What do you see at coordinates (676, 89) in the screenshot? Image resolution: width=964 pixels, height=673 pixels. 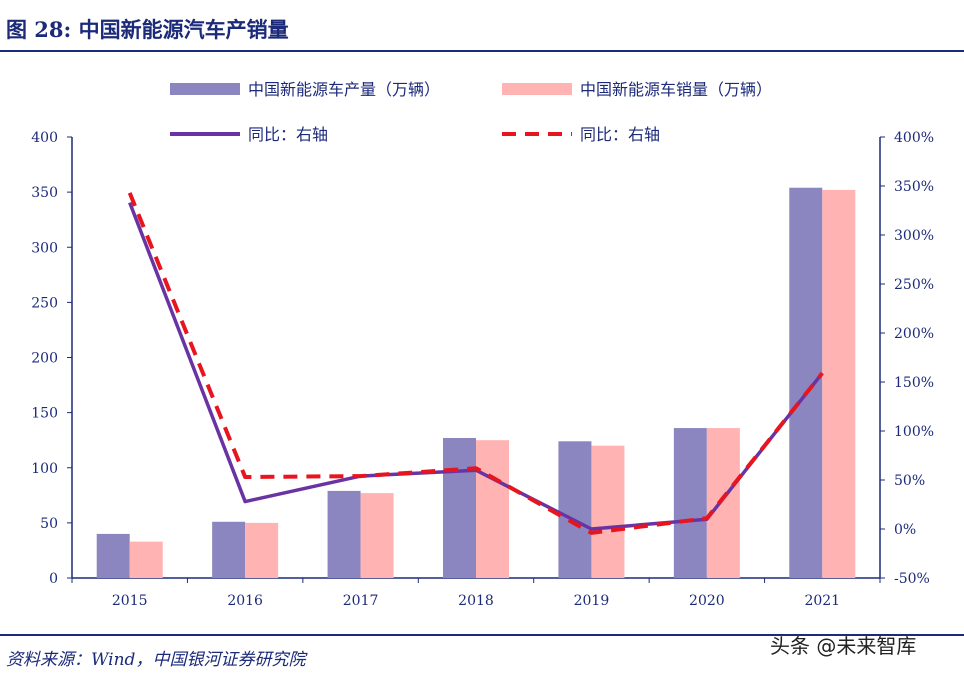 I see `legend-label: 中国新能源车销量（万辆）` at bounding box center [676, 89].